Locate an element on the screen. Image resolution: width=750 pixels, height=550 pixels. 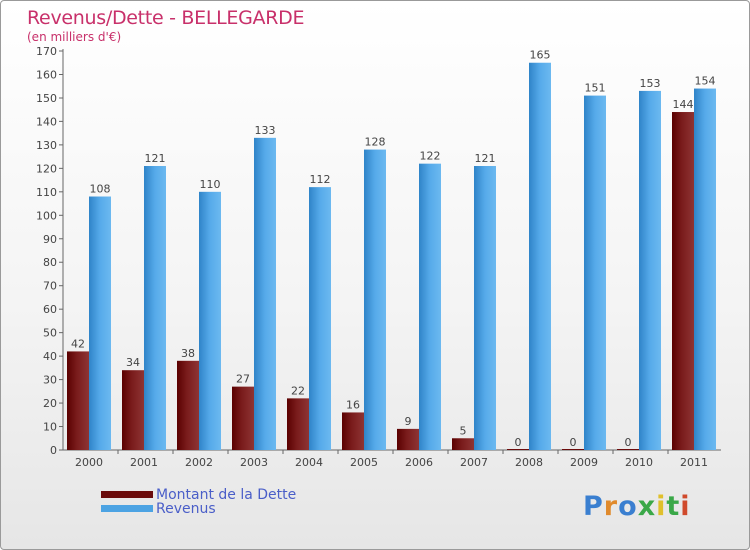
x-tick-label: 2002 is located at coordinates (199, 462).